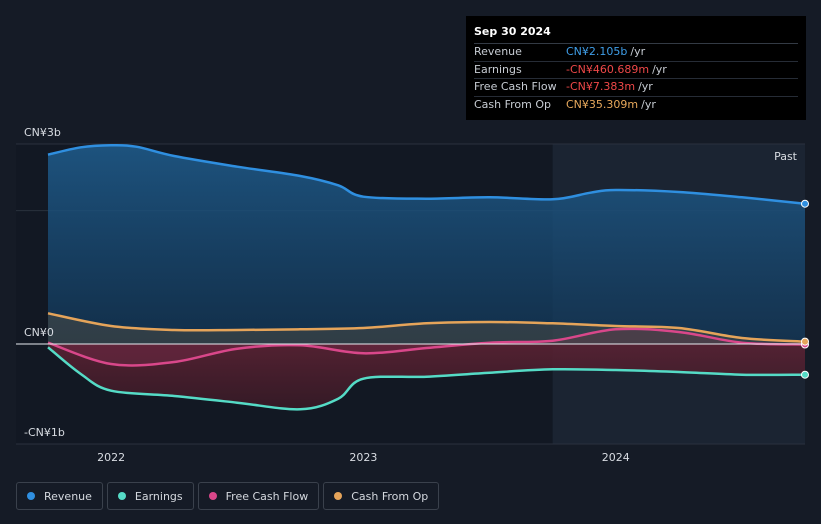 The height and width of the screenshot is (524, 821). I want to click on tooltip-value: -CN¥460.689m, so click(608, 69).